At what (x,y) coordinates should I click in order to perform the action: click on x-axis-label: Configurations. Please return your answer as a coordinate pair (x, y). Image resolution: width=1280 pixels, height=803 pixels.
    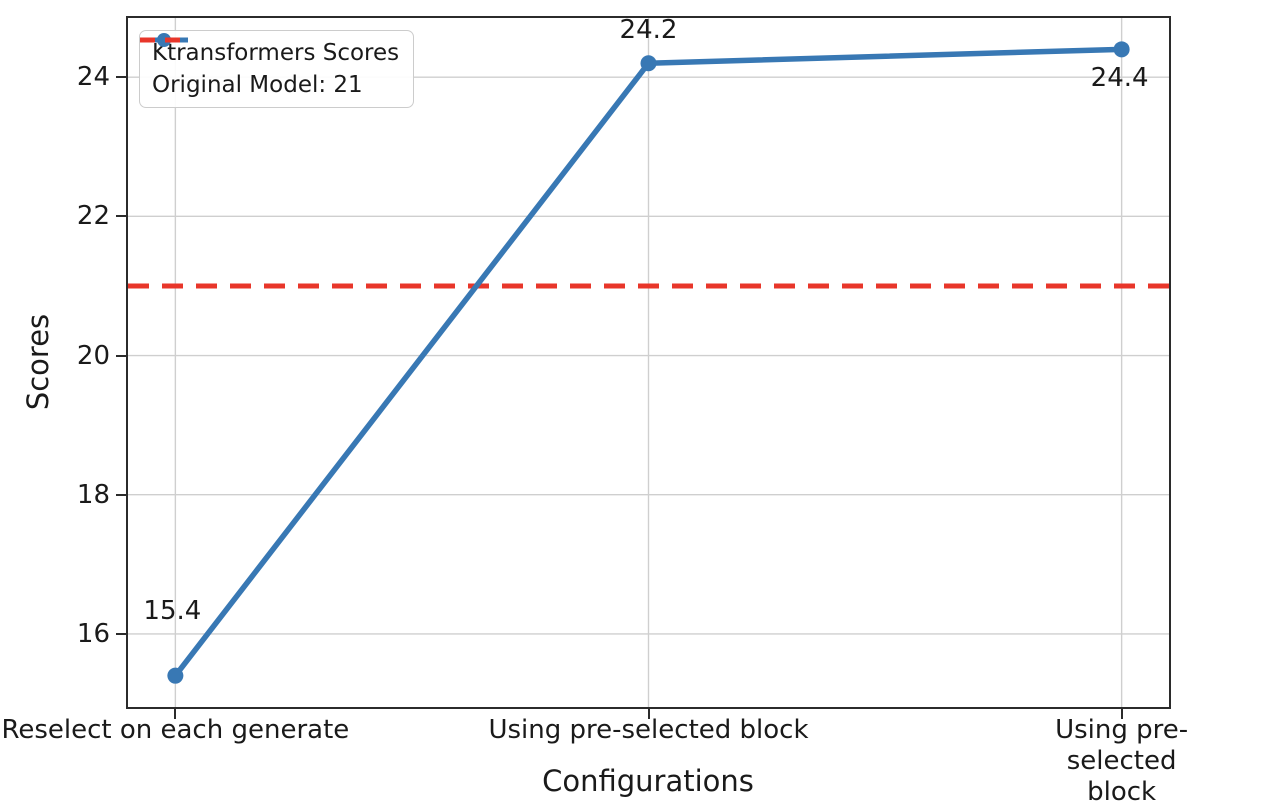
    Looking at the image, I should click on (648, 781).